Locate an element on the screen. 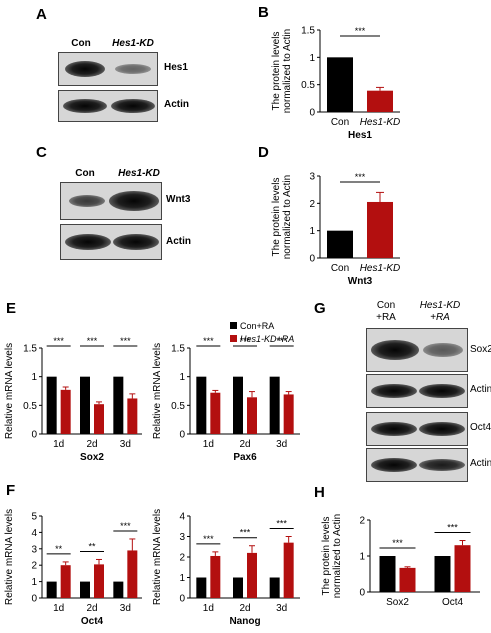 Image resolution: width=491 pixels, height=633 pixels. panel-label-a: A is located at coordinates (41, 14).